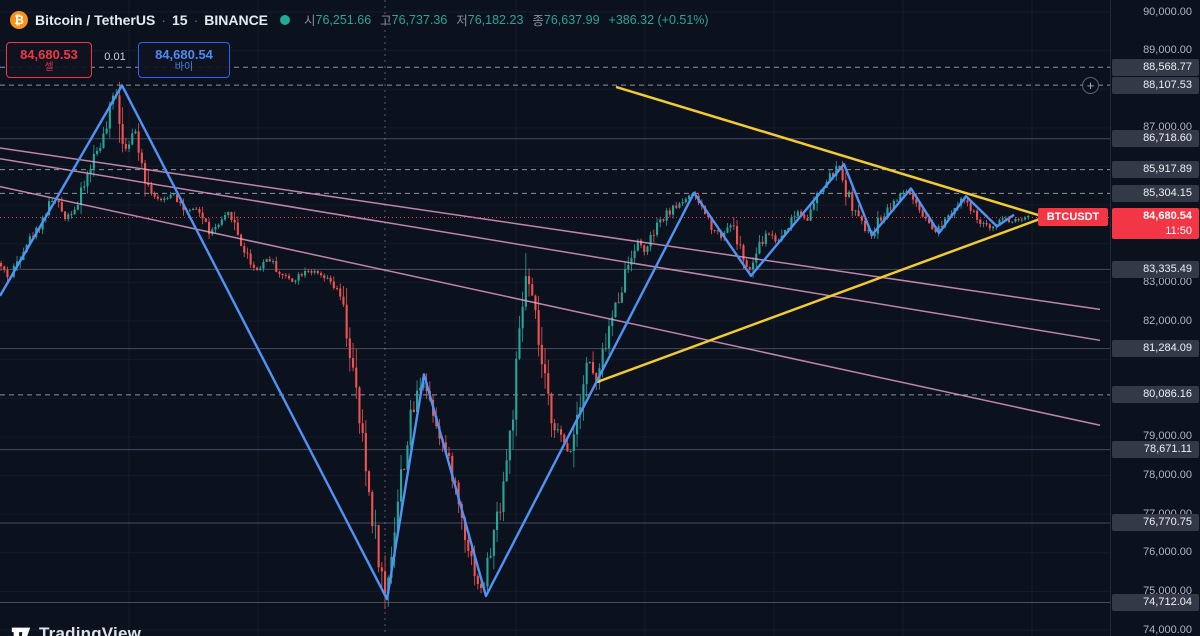 Image resolution: width=1200 pixels, height=636 pixels. What do you see at coordinates (1167, 11) in the screenshot?
I see `price-axis-label: 90,000.00` at bounding box center [1167, 11].